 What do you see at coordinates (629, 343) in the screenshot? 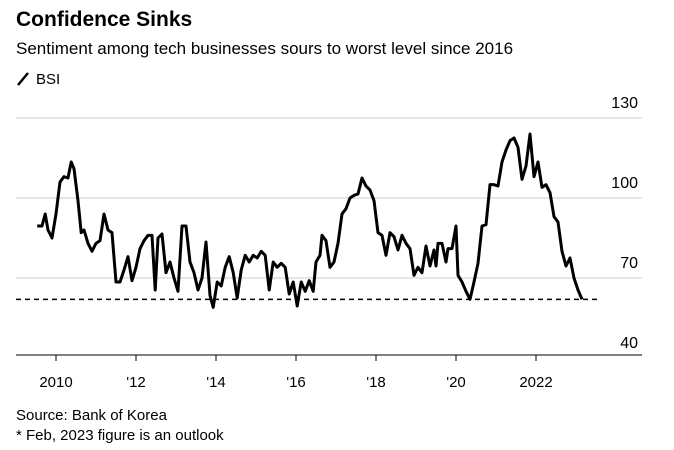
I see `y-tick-label: 40` at bounding box center [629, 343].